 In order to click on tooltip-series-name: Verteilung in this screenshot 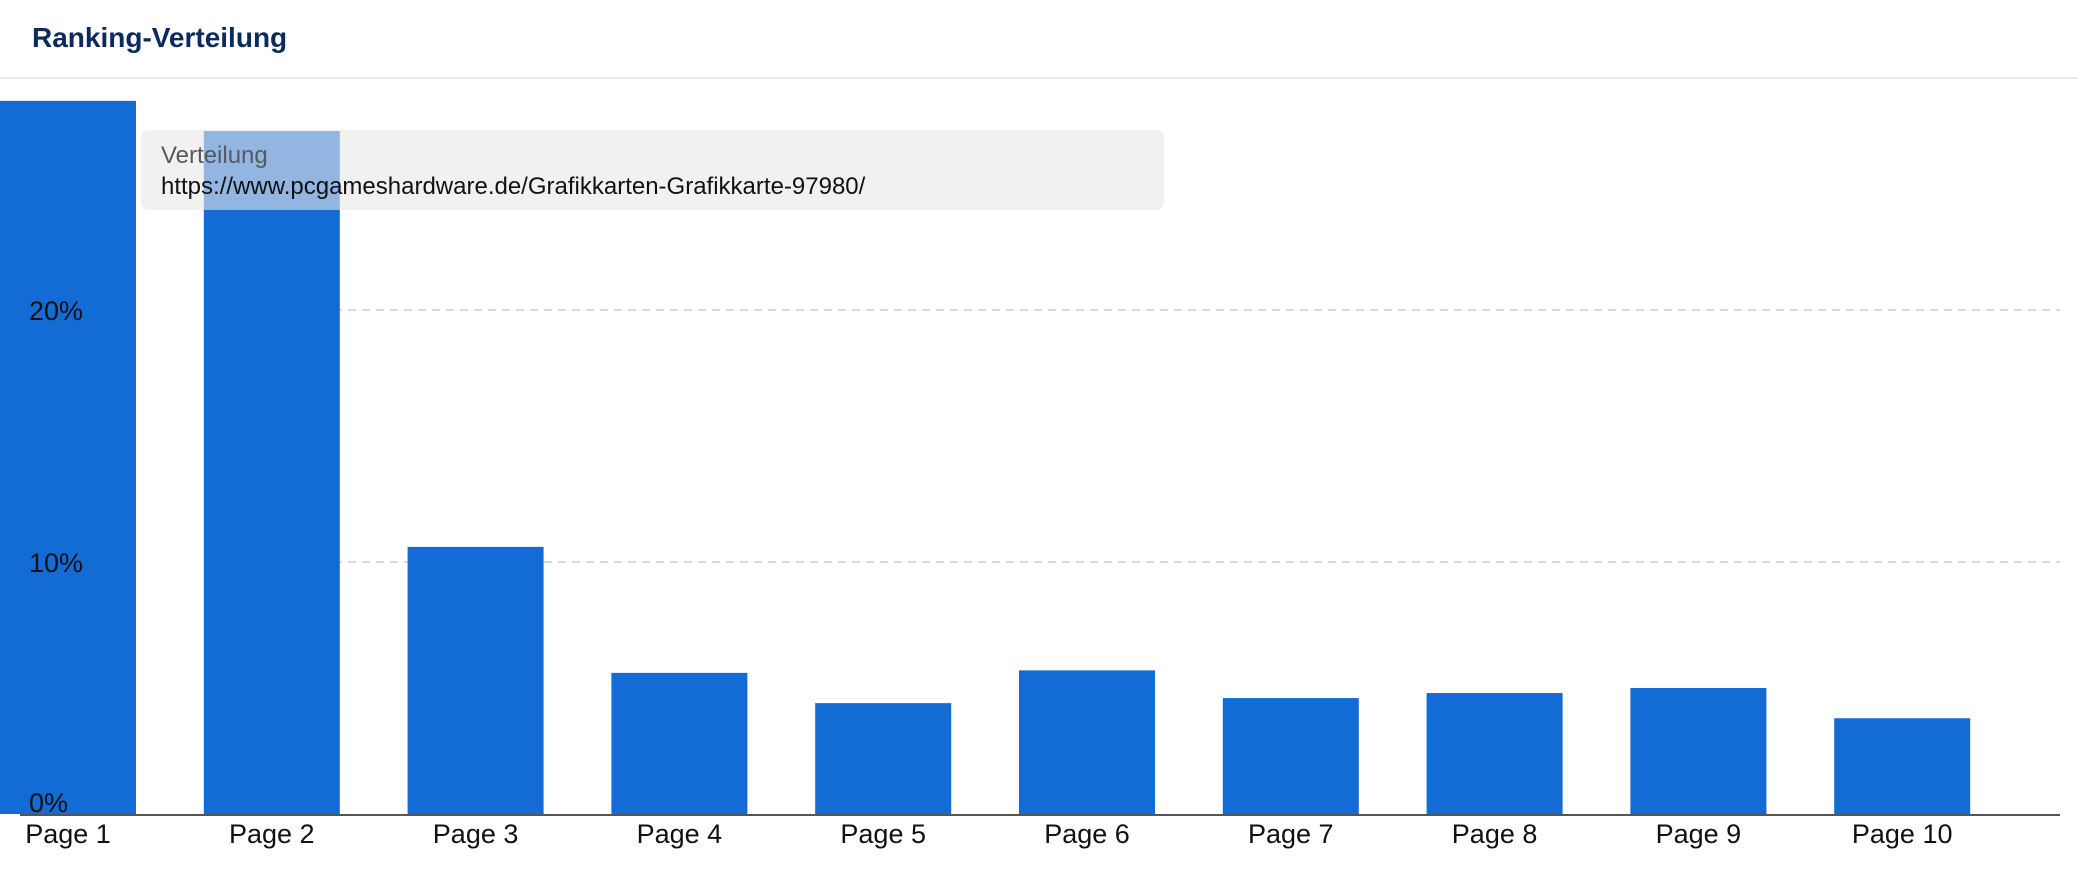, I will do `click(214, 155)`.